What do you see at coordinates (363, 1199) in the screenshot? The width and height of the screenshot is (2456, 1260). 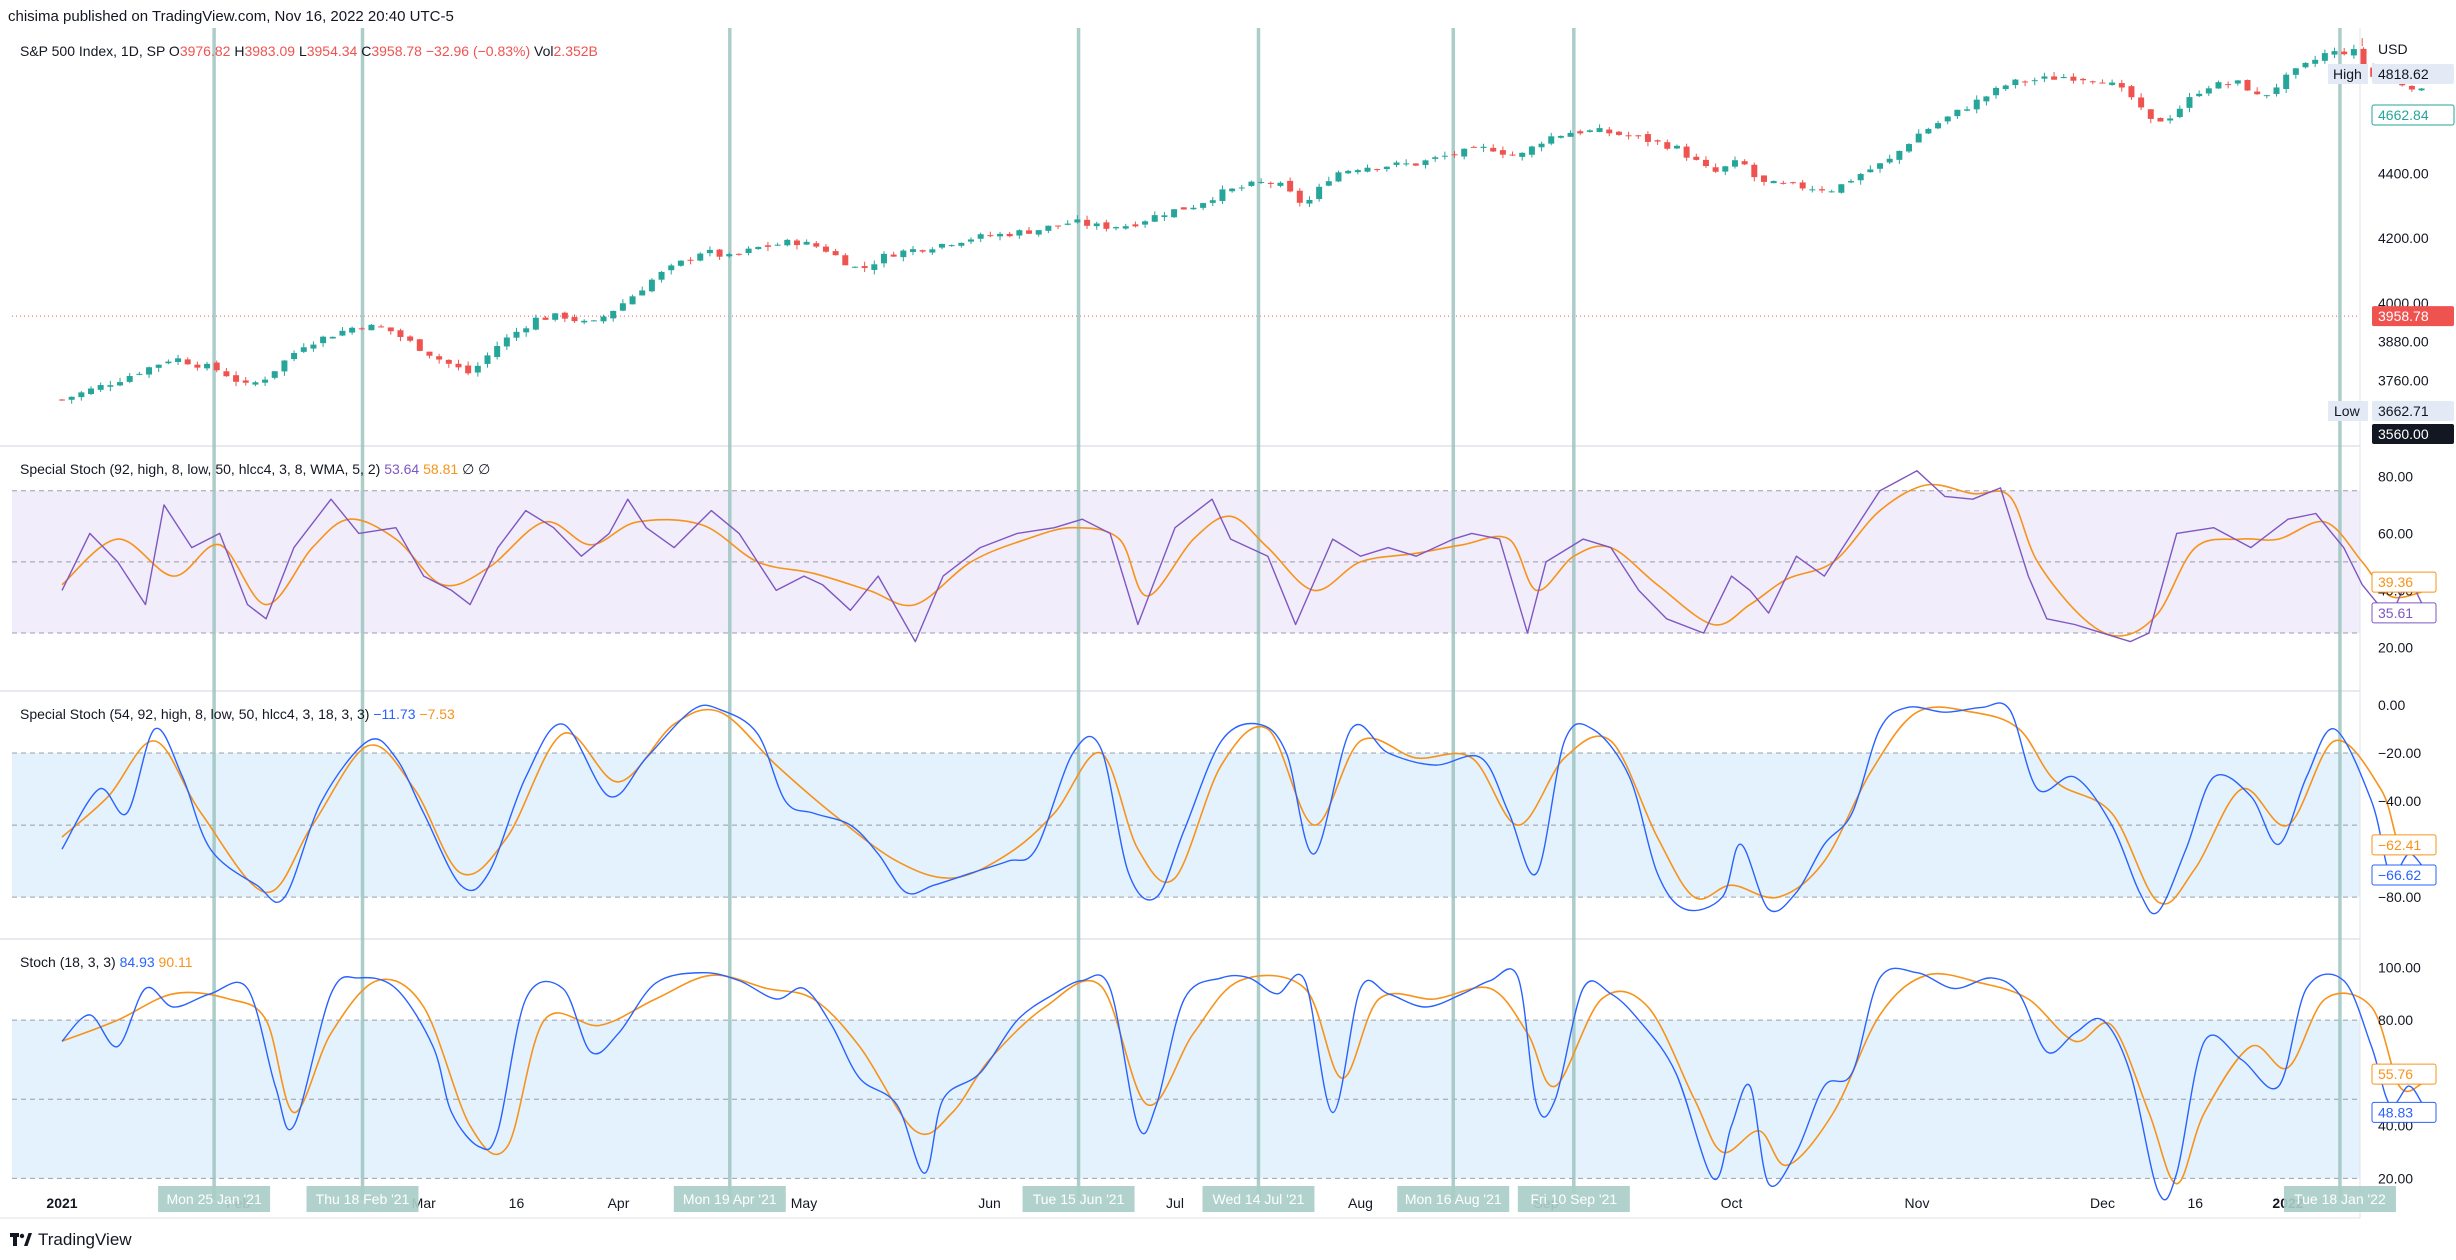 I see `crosshair-date-label: Thu 18 Feb '21` at bounding box center [363, 1199].